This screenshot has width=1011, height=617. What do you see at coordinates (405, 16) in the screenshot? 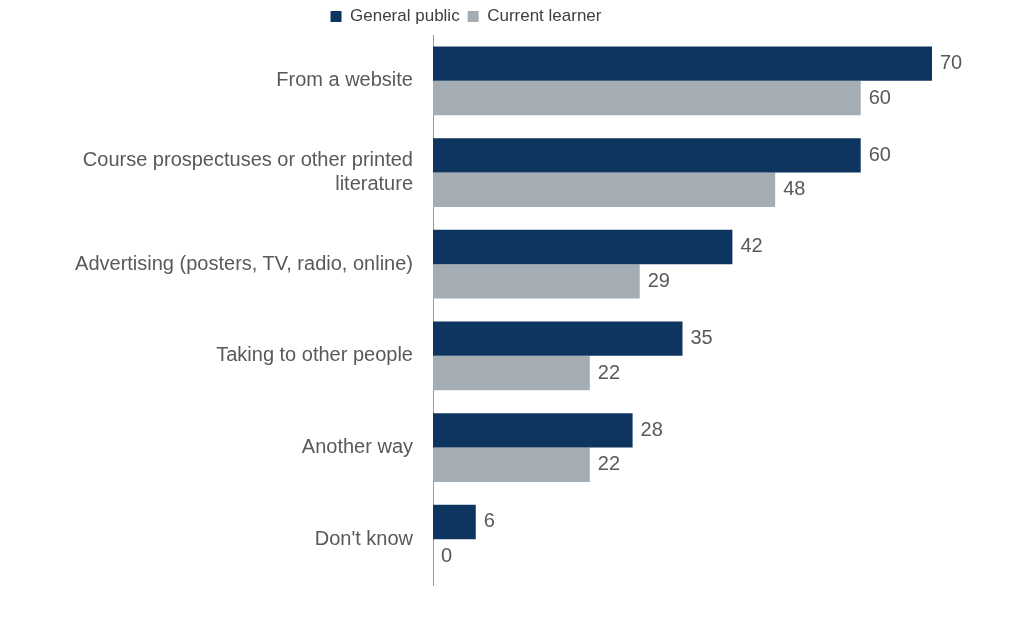
I see `legend-label: General public` at bounding box center [405, 16].